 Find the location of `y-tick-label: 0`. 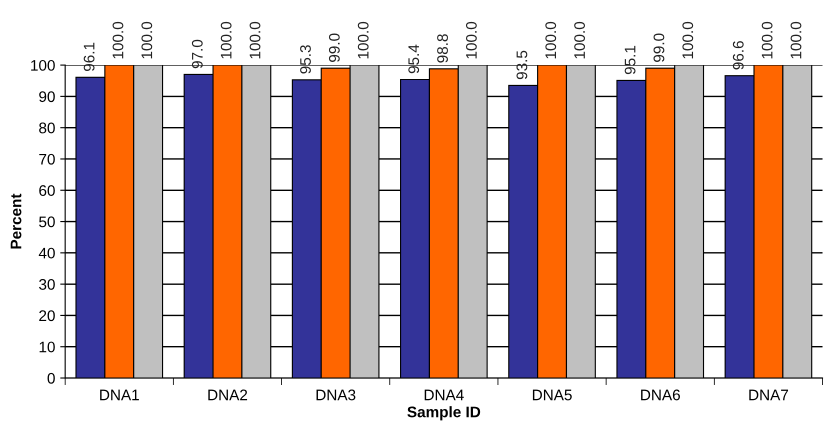

y-tick-label: 0 is located at coordinates (51, 378).